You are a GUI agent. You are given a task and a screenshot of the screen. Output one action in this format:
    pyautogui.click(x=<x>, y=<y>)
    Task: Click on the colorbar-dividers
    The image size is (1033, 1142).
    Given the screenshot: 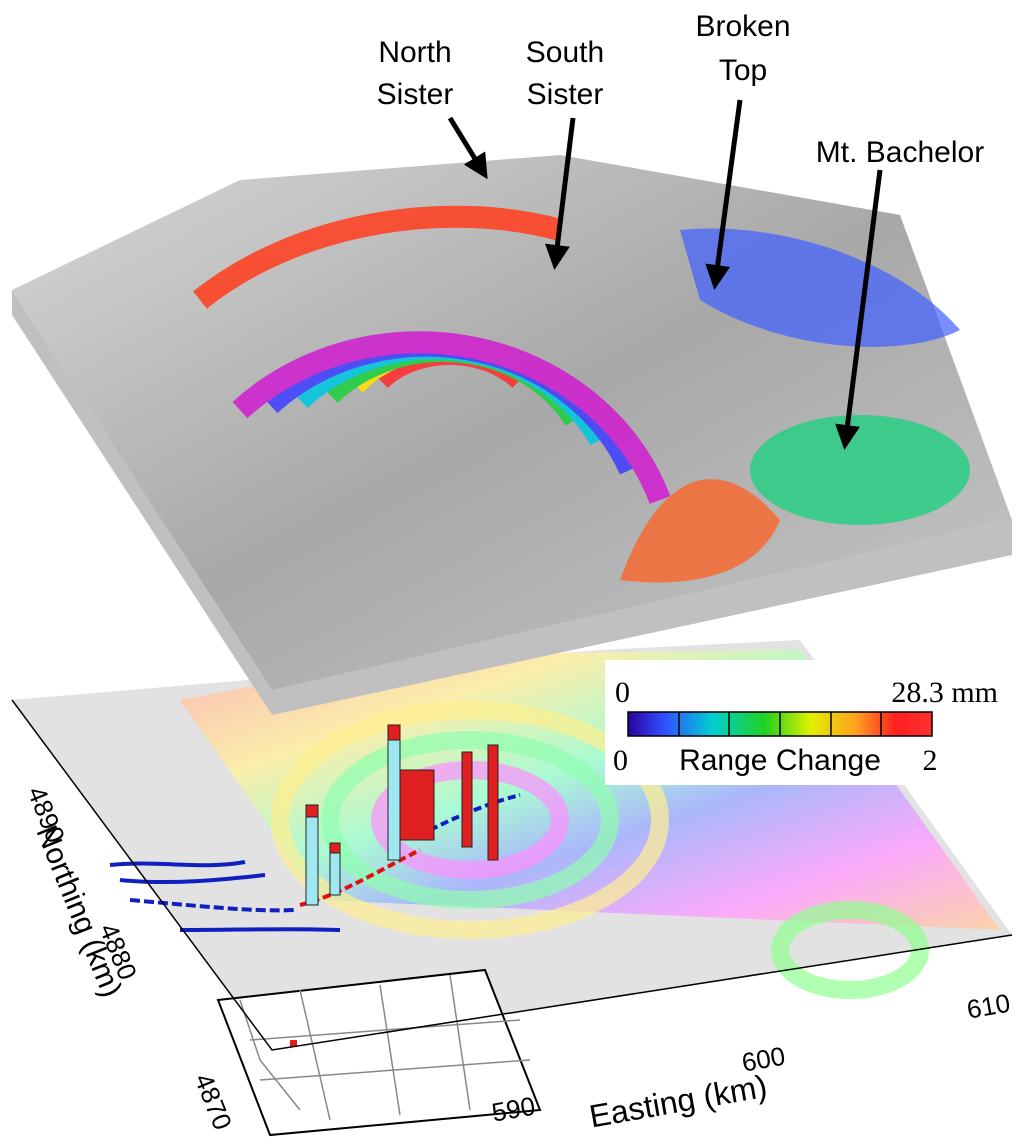 What is the action you would take?
    pyautogui.click(x=780, y=724)
    